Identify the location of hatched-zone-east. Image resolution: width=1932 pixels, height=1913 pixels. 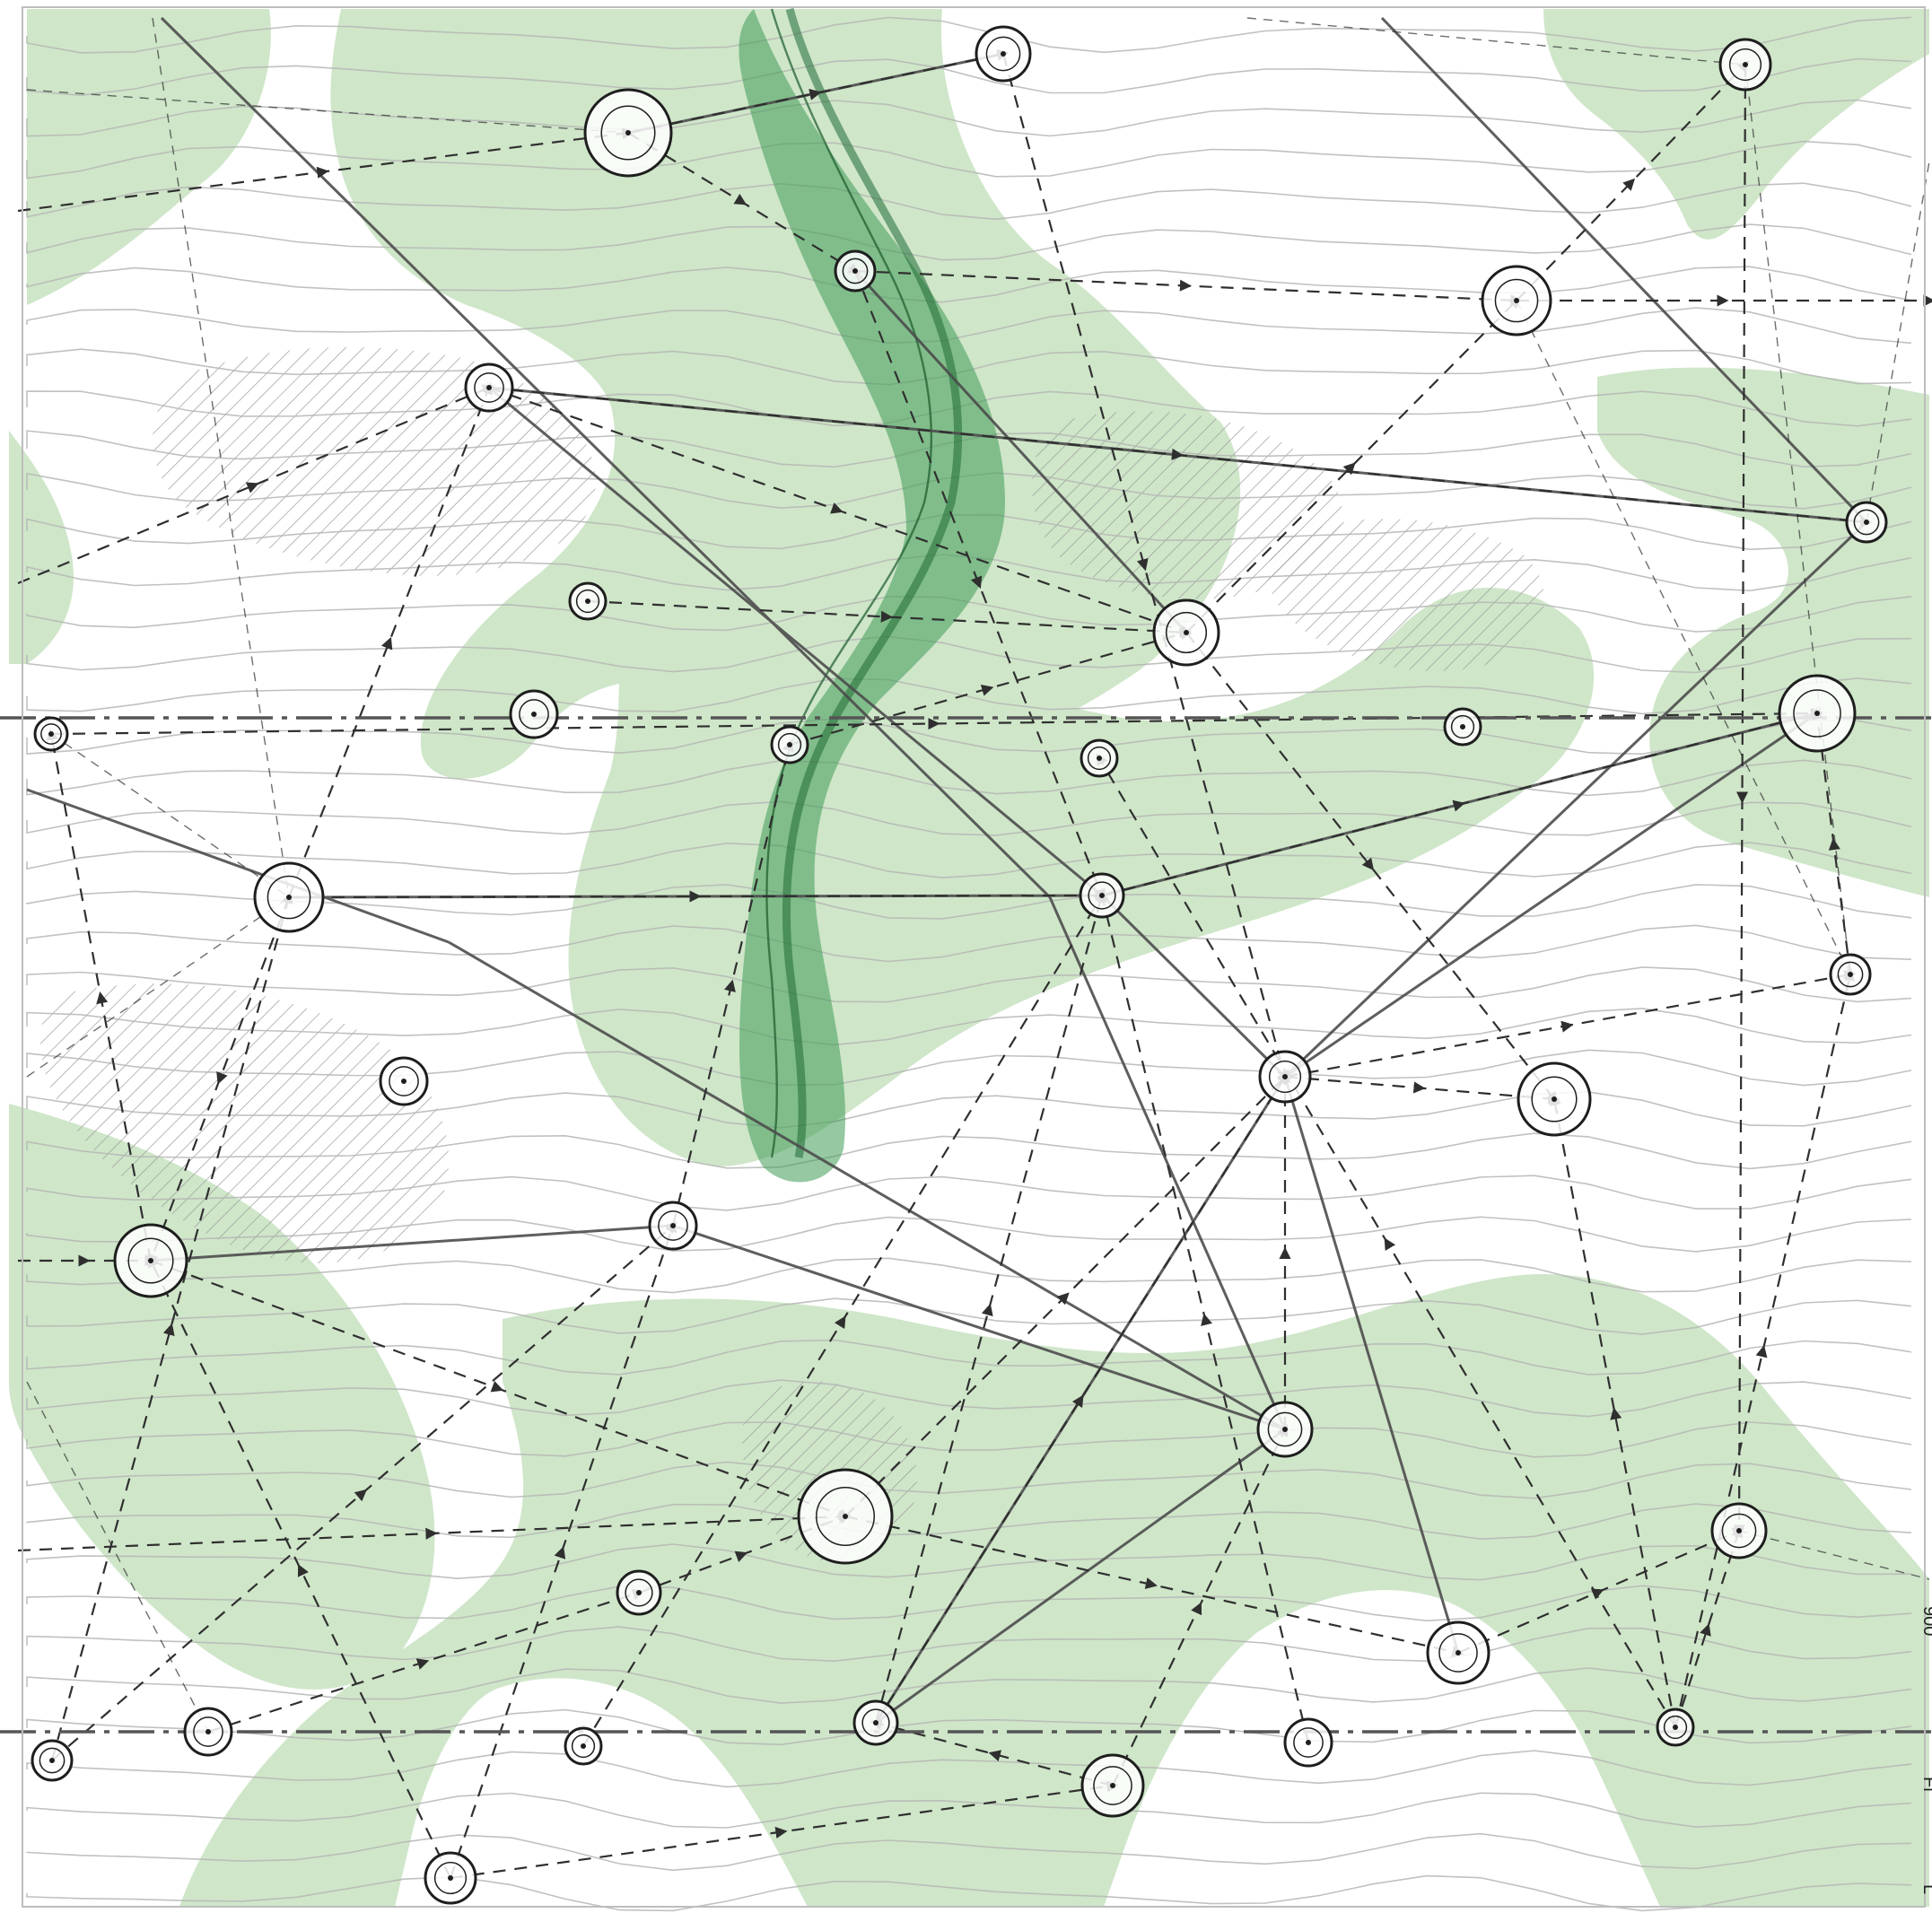
(1406, 595).